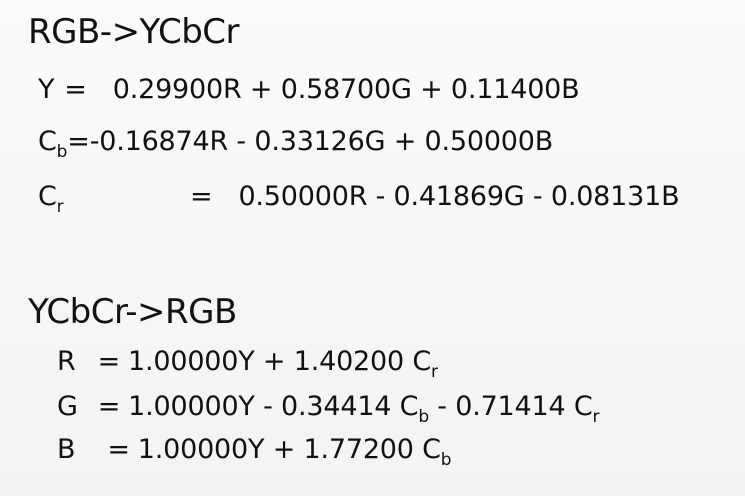 This screenshot has height=496, width=745. I want to click on eq-cr-lhs-sub: r, so click(60, 207).